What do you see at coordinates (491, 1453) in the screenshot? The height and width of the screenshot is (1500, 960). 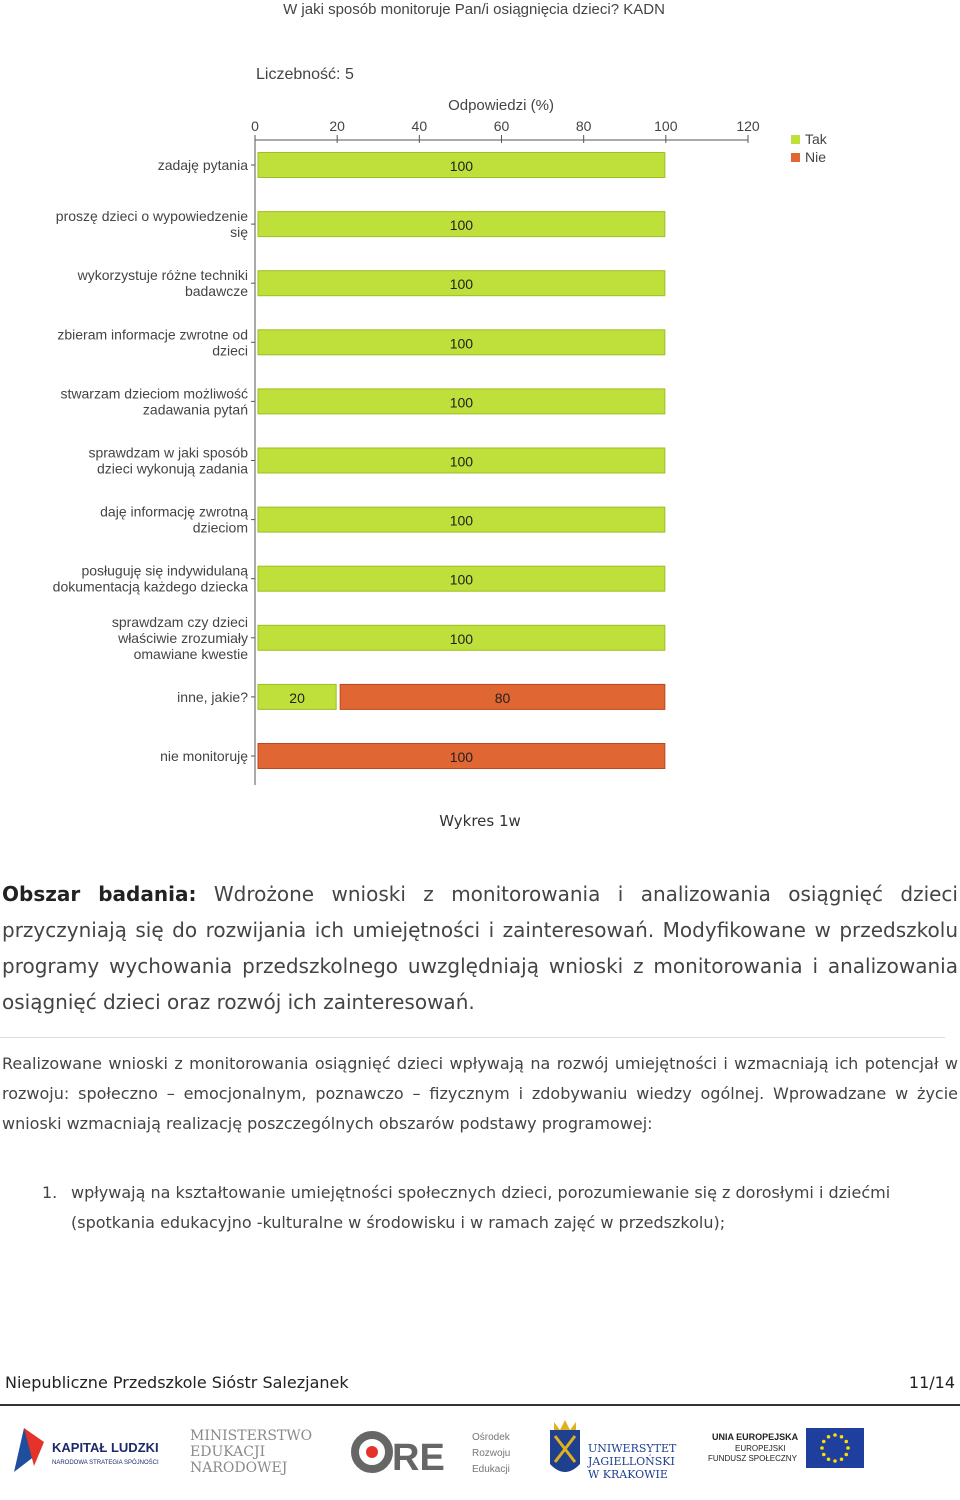 I see `ore-line-2: Rozwoju` at bounding box center [491, 1453].